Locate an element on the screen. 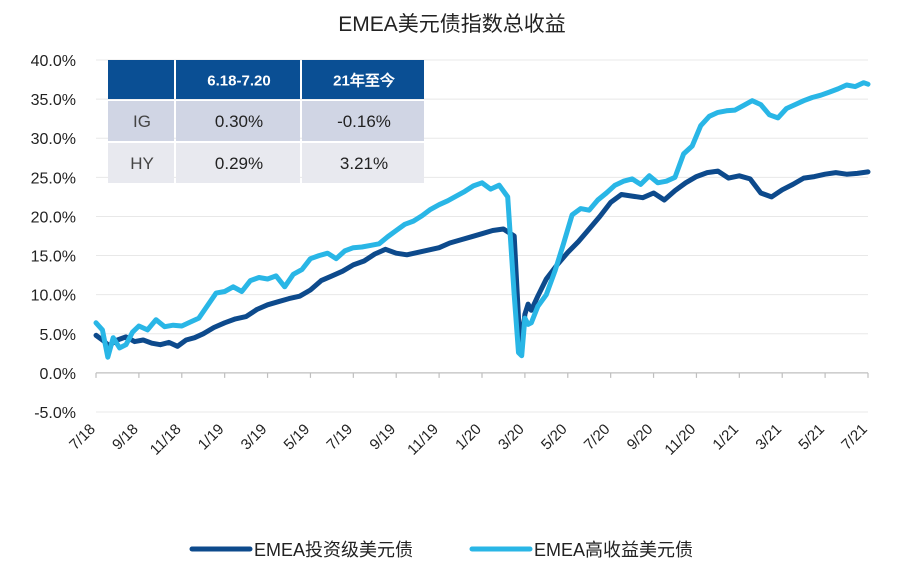 The height and width of the screenshot is (578, 914). table-value: 0.29% is located at coordinates (239, 163).